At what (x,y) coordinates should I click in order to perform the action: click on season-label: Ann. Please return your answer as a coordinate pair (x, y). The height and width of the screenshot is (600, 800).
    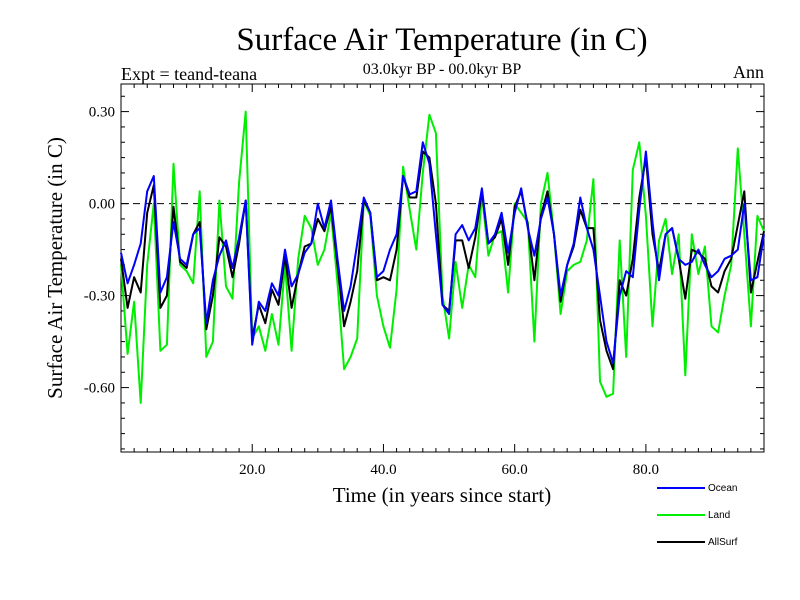
    Looking at the image, I should click on (748, 72).